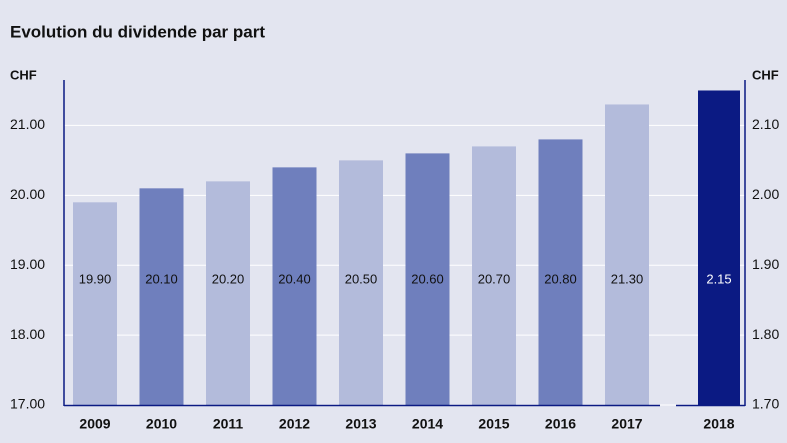 This screenshot has width=787, height=443. Describe the element at coordinates (765, 264) in the screenshot. I see `y2-tick-label: 1.90` at that location.